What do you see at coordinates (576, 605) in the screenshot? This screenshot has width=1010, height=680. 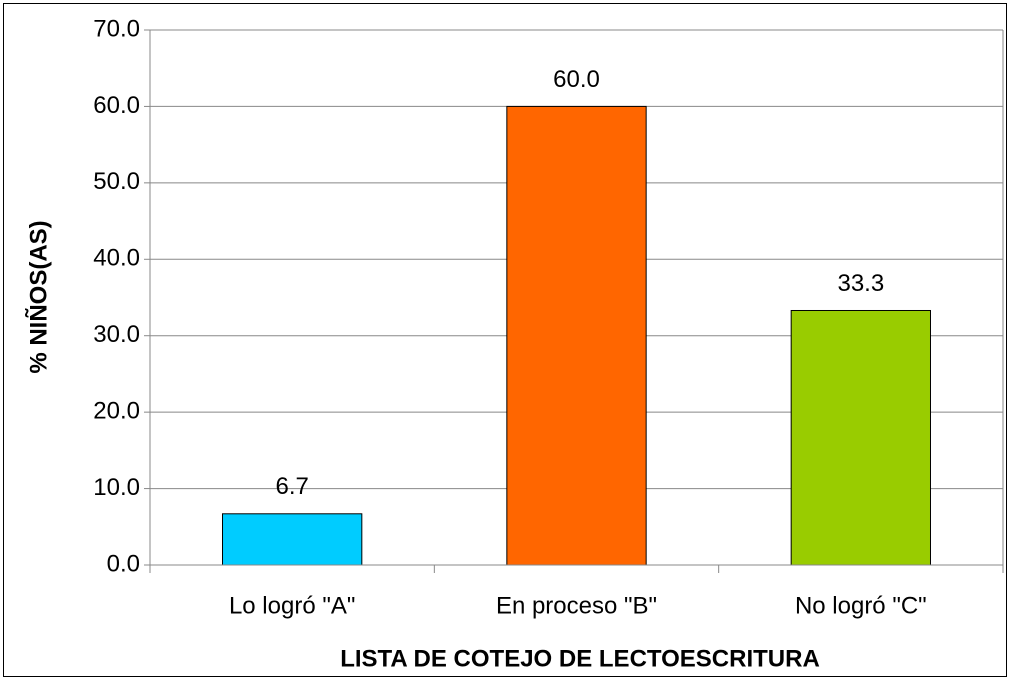 I see `x-tick-label: En proceso "B"` at bounding box center [576, 605].